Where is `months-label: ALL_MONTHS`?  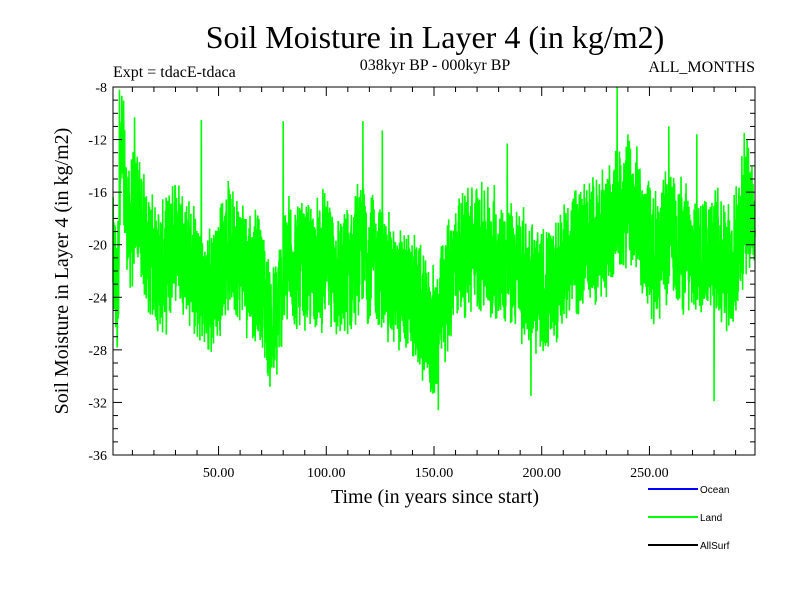 months-label: ALL_MONTHS is located at coordinates (701, 67).